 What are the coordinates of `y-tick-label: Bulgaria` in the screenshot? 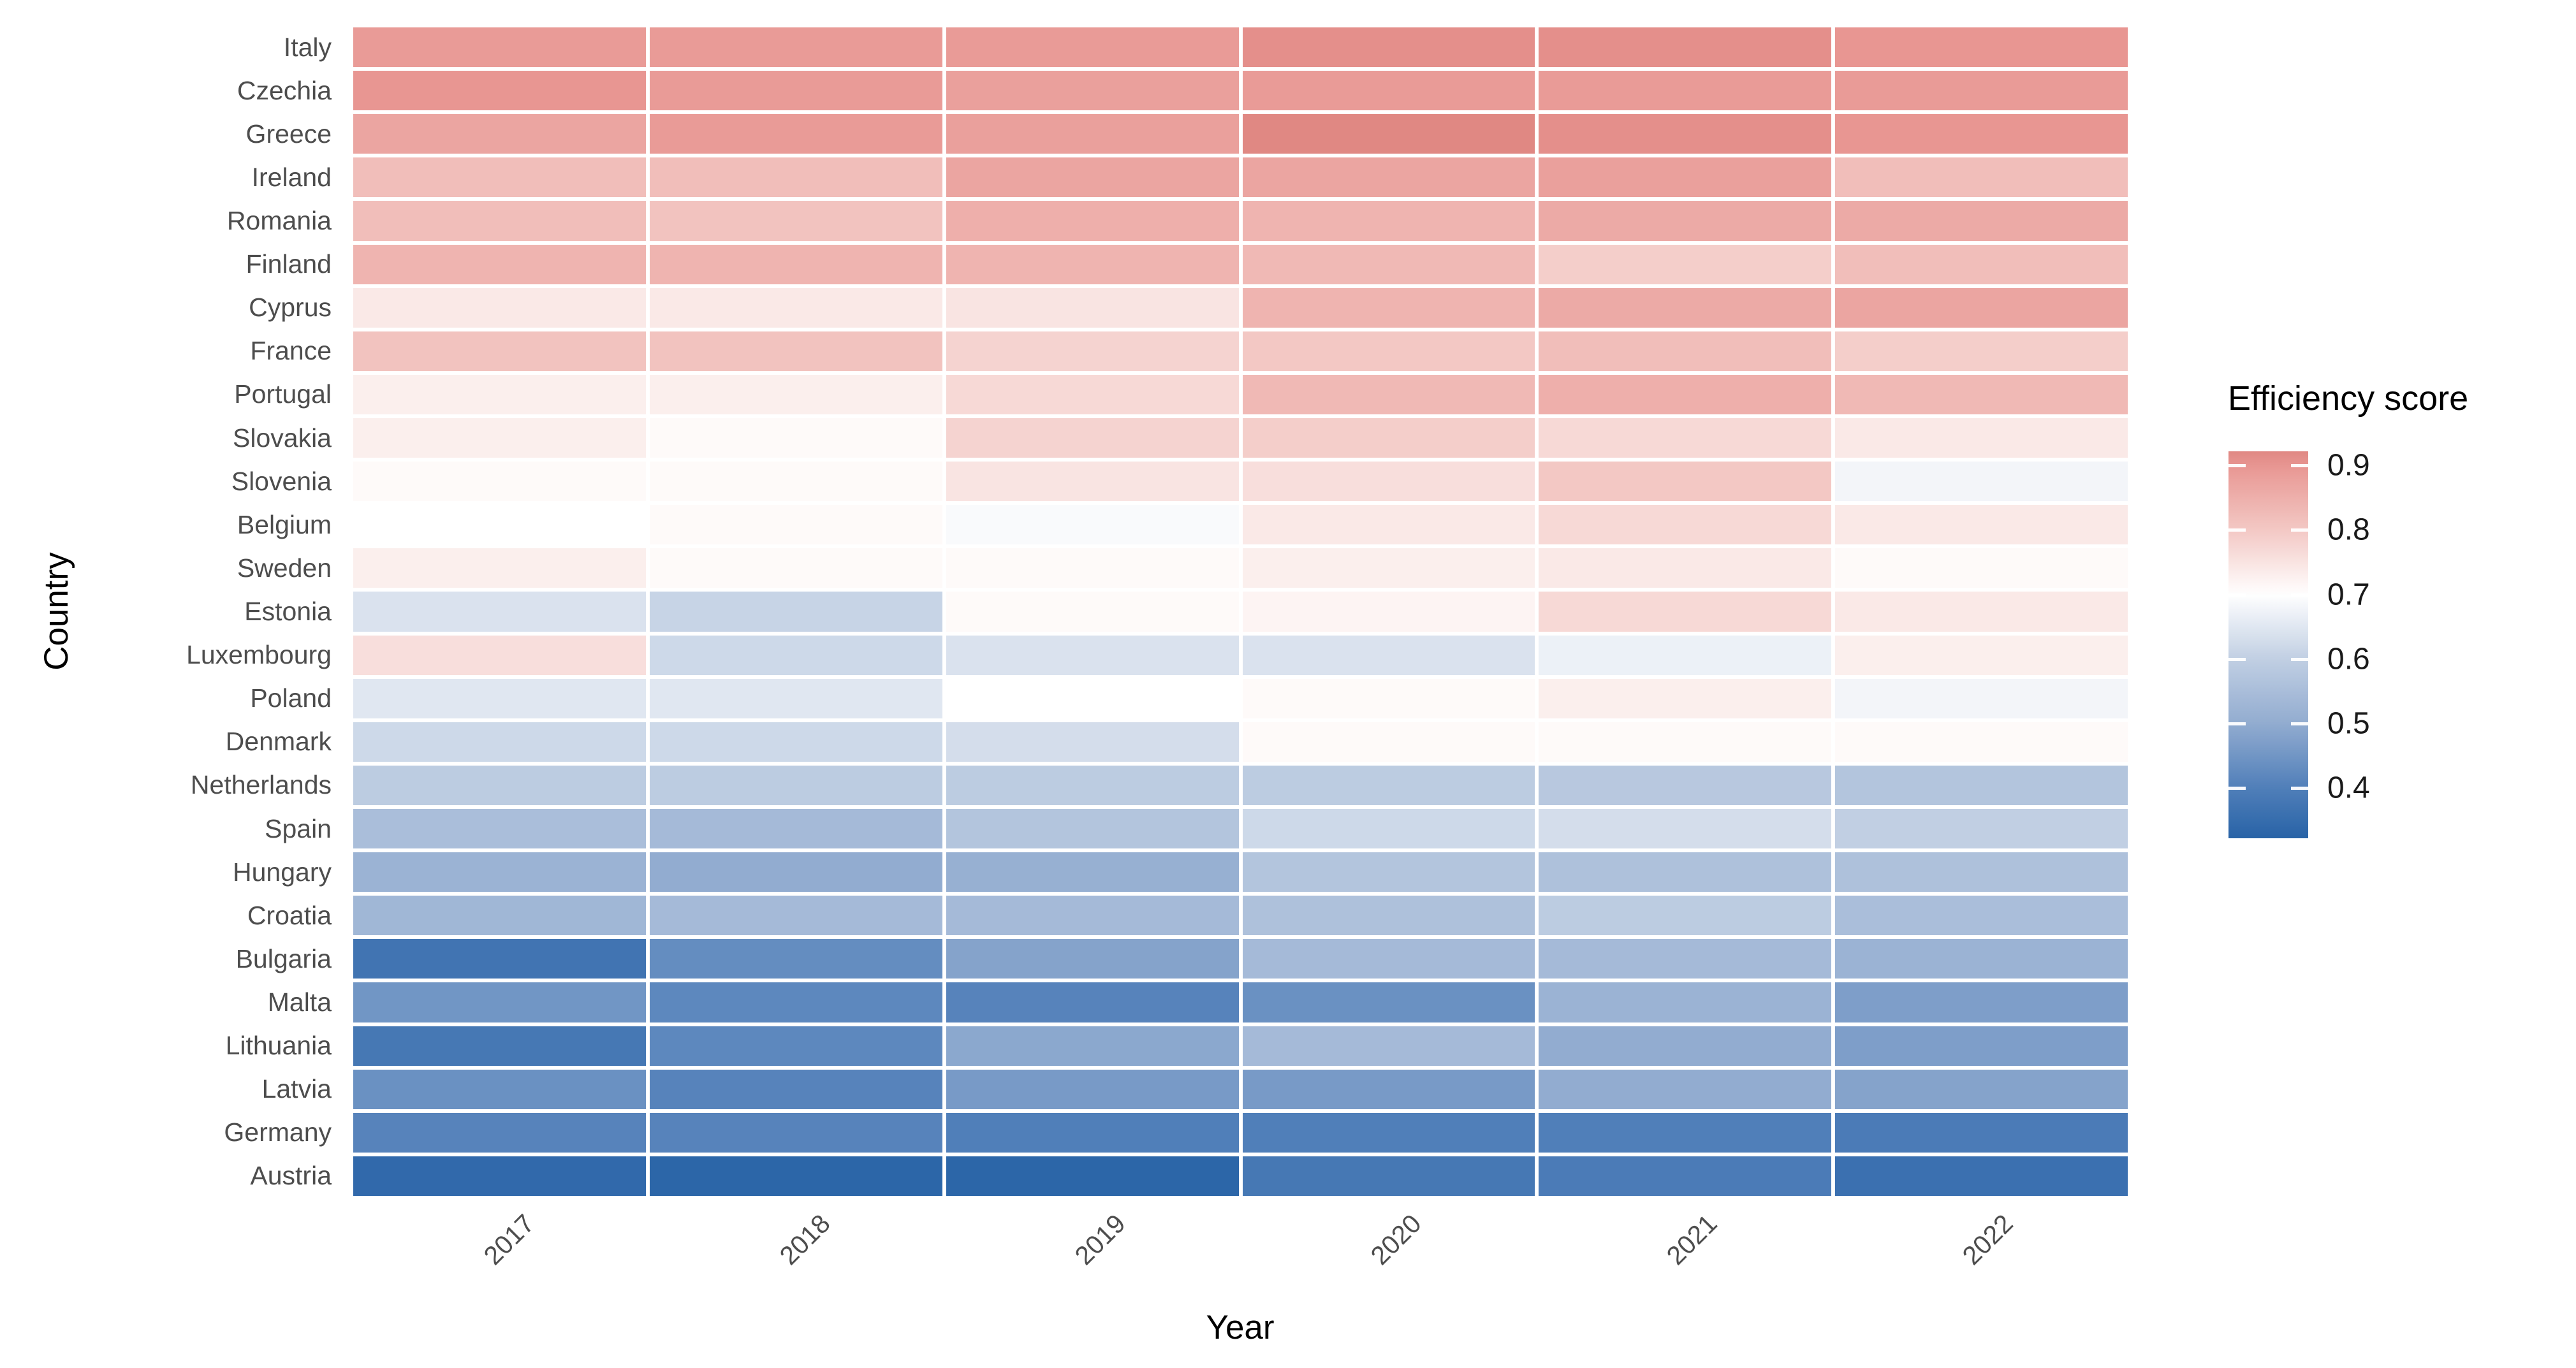 It's located at (283, 958).